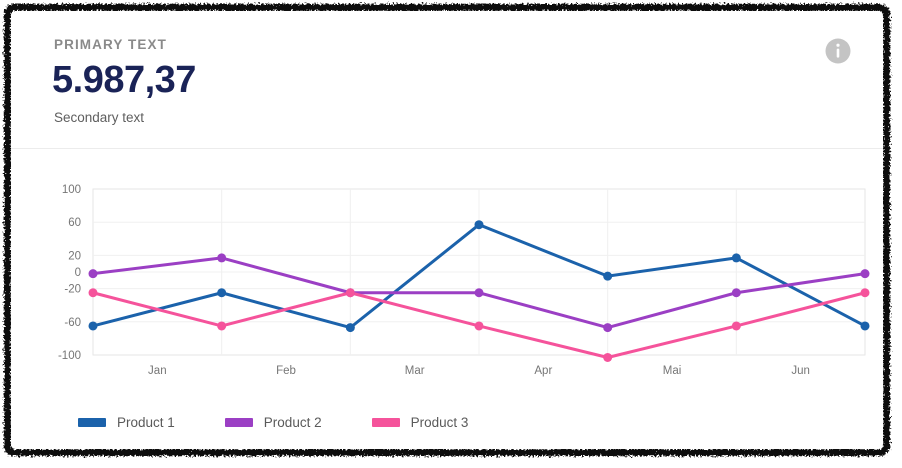 The height and width of the screenshot is (468, 902). I want to click on x-axis-tick-label: Mar, so click(415, 371).